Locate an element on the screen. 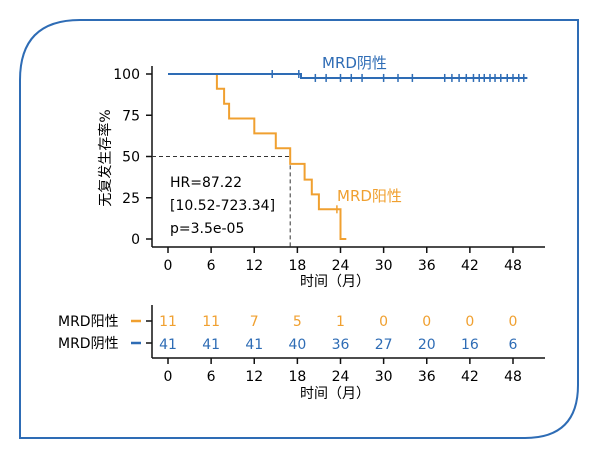 The image size is (600, 460). risk-cell: 1 is located at coordinates (340, 322).